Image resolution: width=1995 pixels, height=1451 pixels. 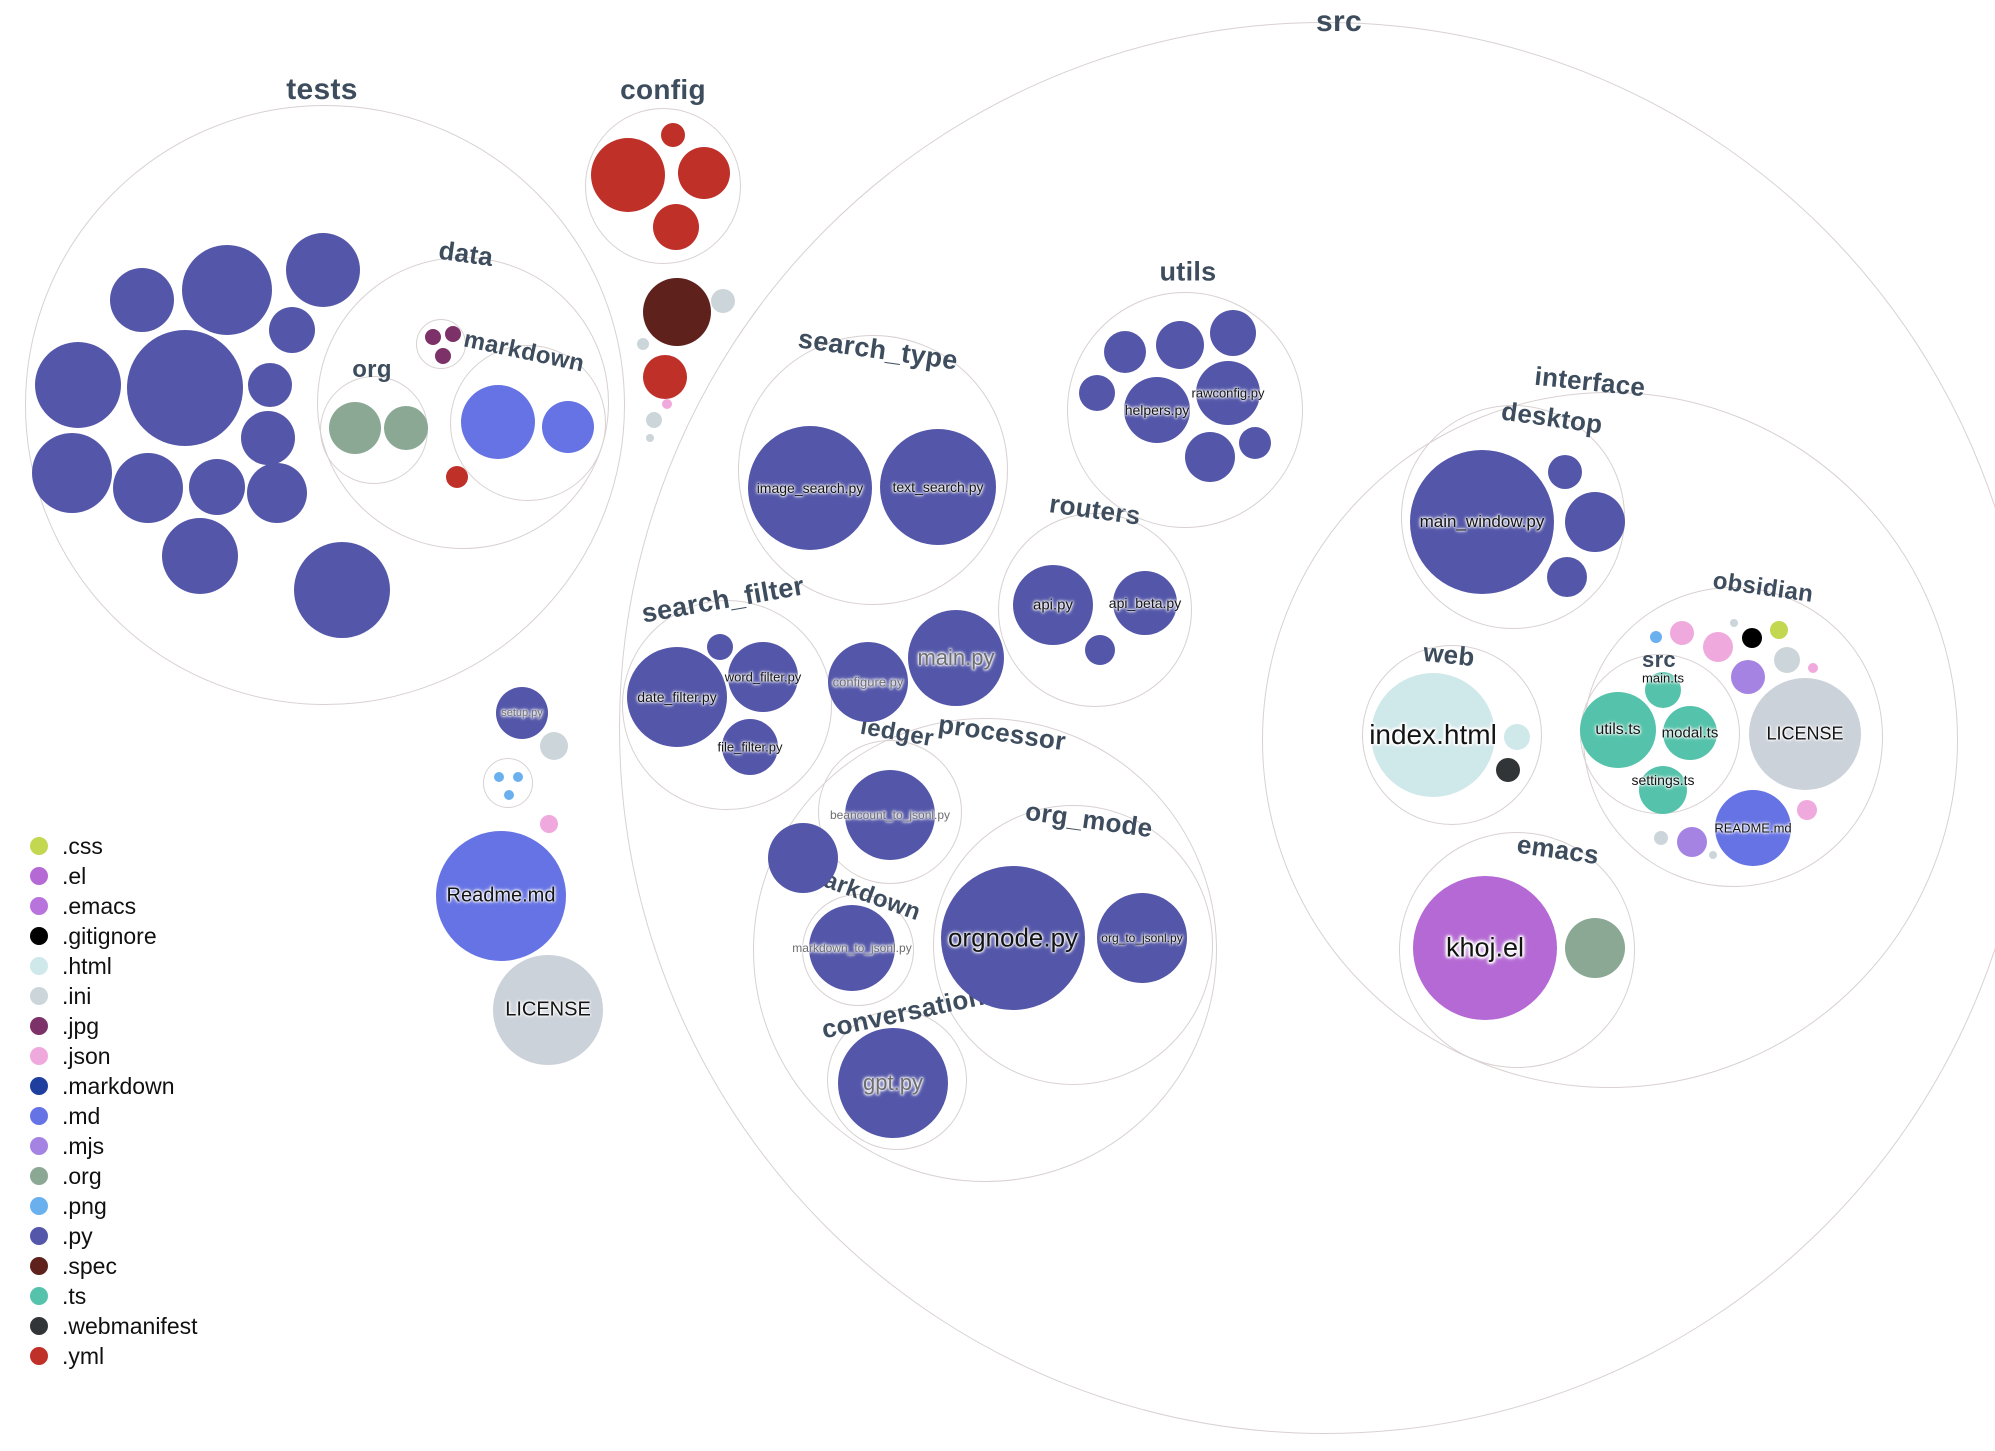 I want to click on file-obs-readme-md, so click(x=1753, y=828).